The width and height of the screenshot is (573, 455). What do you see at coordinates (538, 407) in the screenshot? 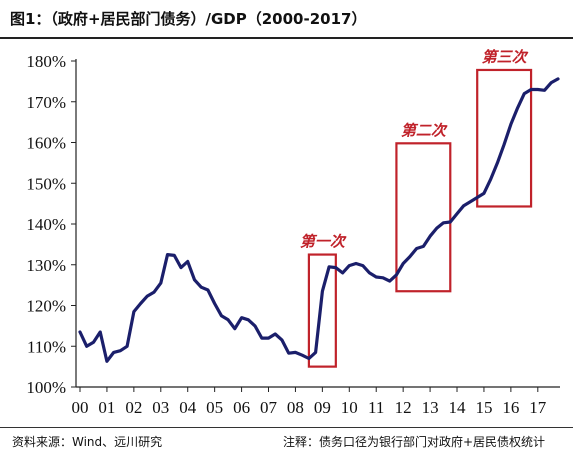
I see `x-tick-label: 17` at bounding box center [538, 407].